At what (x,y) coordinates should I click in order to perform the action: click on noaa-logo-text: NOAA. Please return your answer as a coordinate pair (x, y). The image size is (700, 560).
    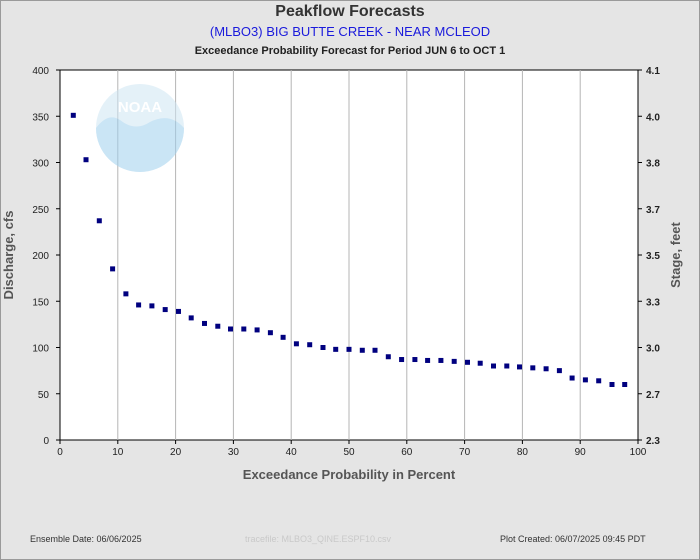
    Looking at the image, I should click on (140, 107).